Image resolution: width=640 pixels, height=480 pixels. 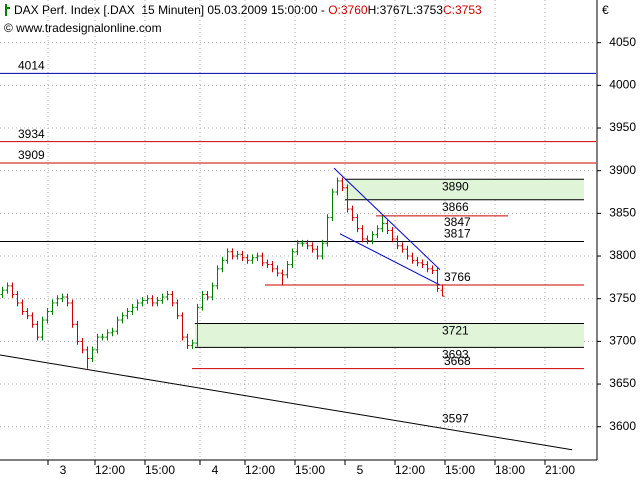 What do you see at coordinates (622, 170) in the screenshot?
I see `y-tick-label: 3900` at bounding box center [622, 170].